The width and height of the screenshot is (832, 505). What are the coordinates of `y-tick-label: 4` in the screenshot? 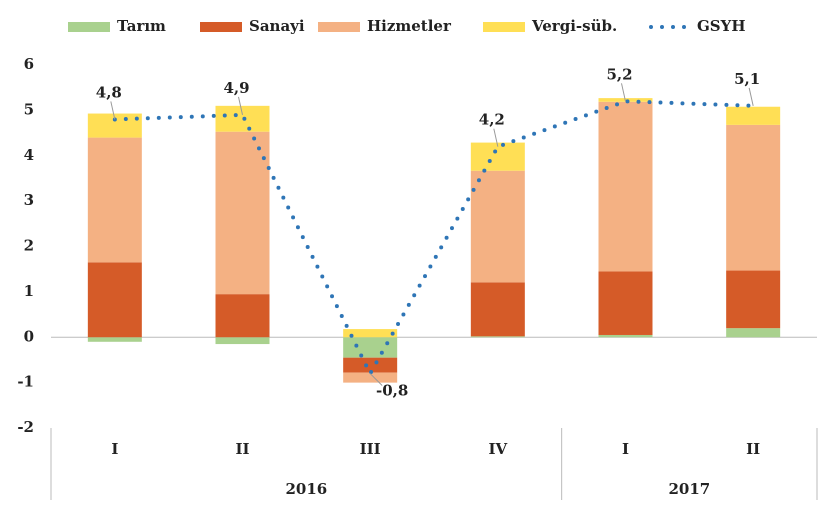 It's located at (29, 155).